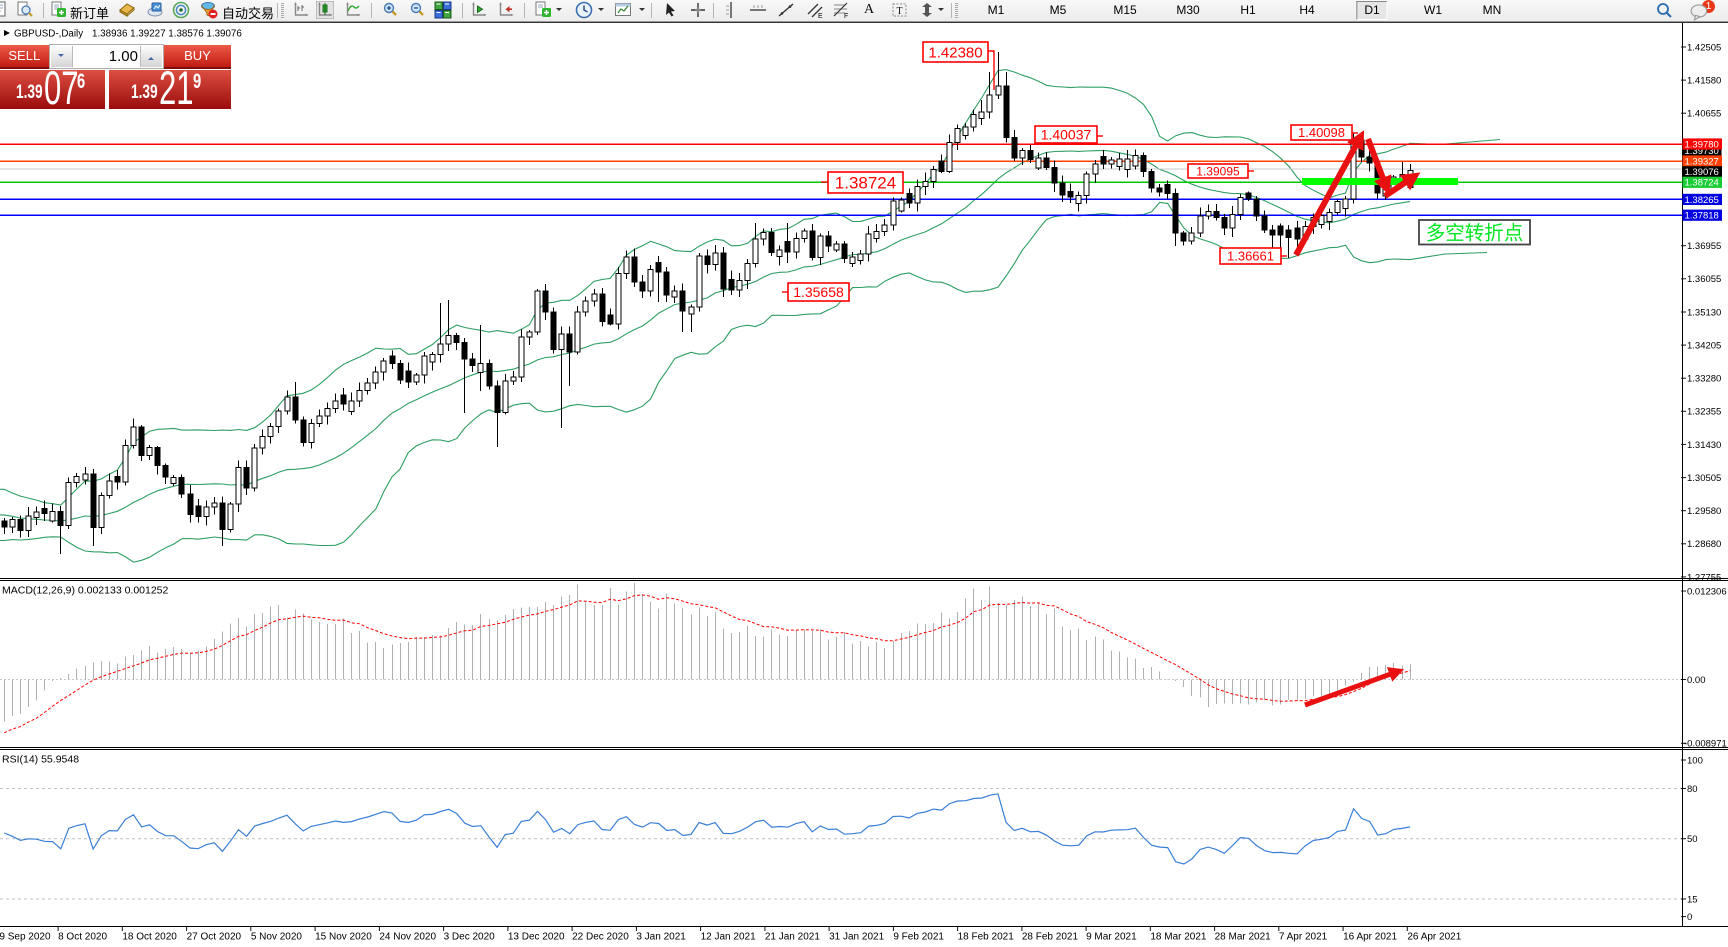 The width and height of the screenshot is (1728, 947). I want to click on svg-text: 100, so click(1695, 760).